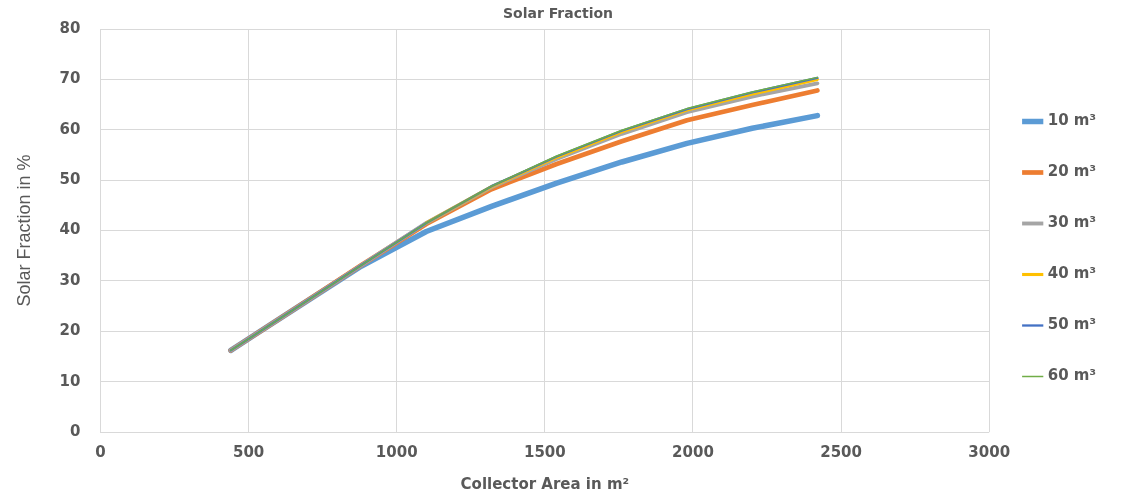  Describe the element at coordinates (75, 430) in the screenshot. I see `y-tick-label: 0` at that location.